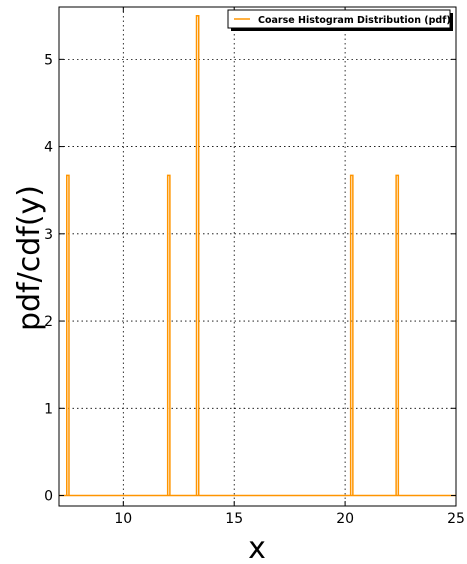 The image size is (467, 564). What do you see at coordinates (257, 547) in the screenshot?
I see `x-axis-label: x` at bounding box center [257, 547].